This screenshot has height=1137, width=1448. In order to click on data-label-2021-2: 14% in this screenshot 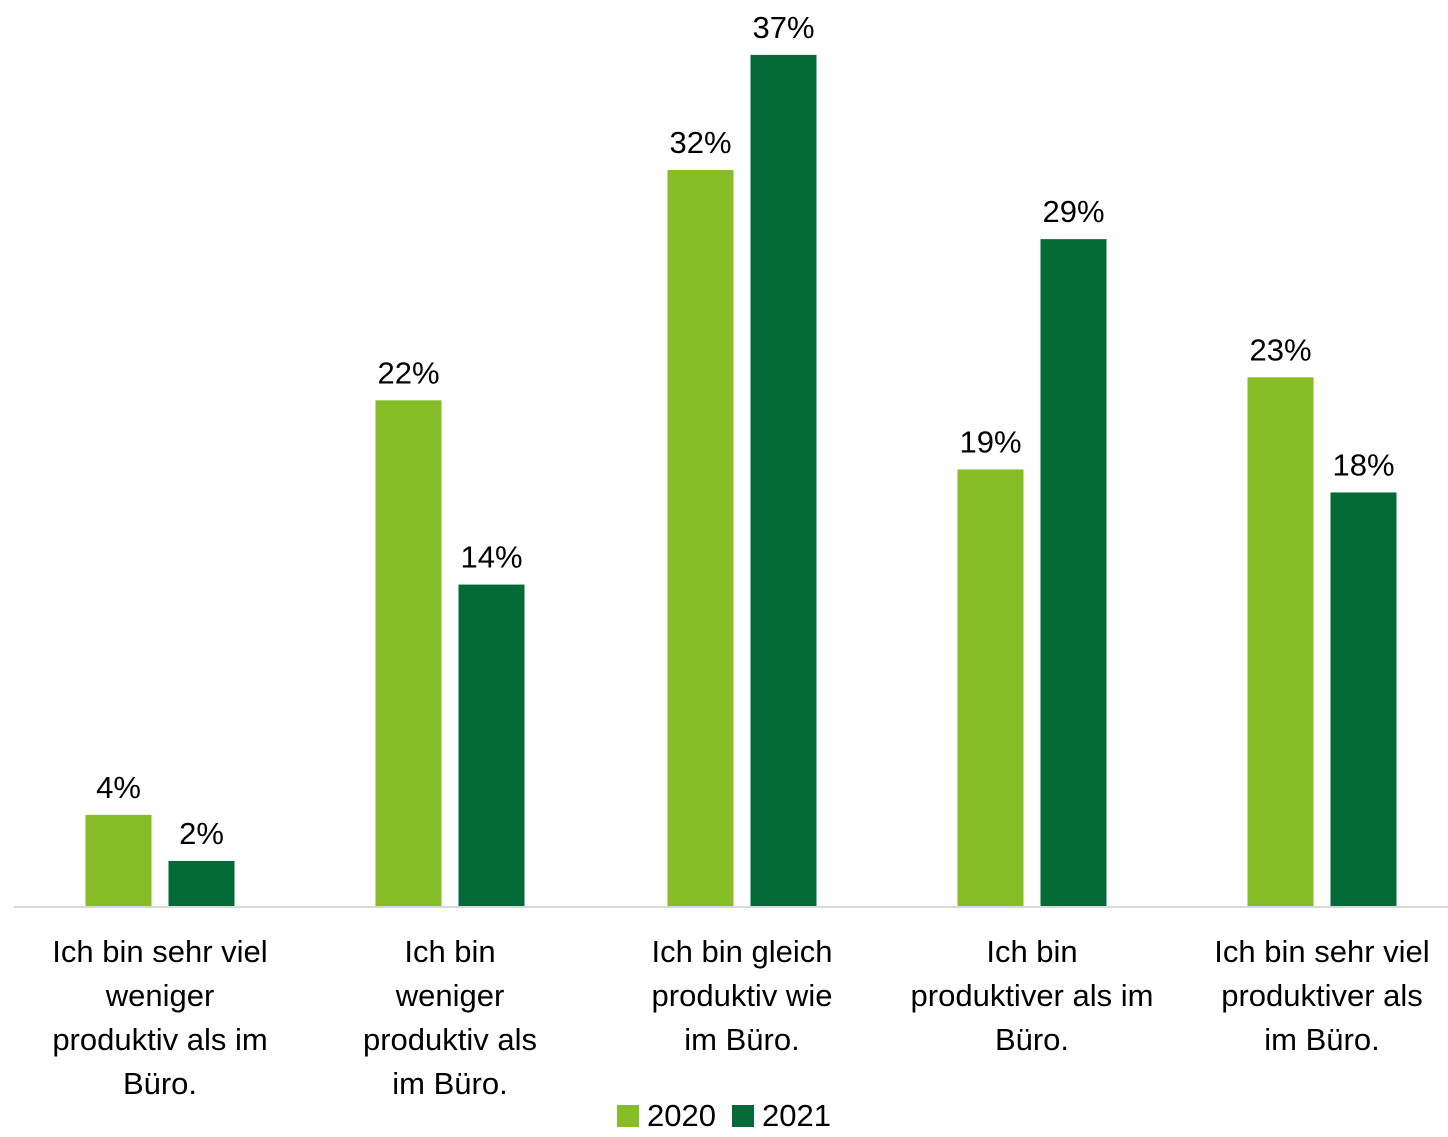, I will do `click(491, 557)`.